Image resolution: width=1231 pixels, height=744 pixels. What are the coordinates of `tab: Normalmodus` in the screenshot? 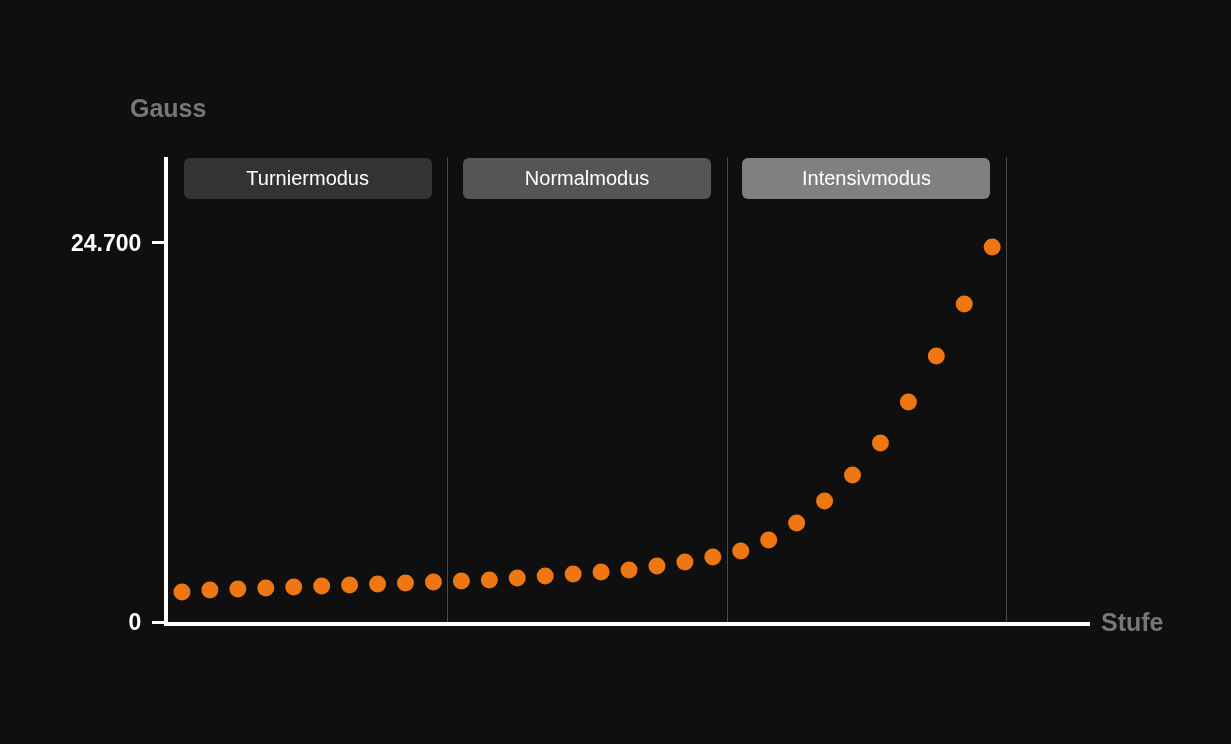 It's located at (587, 178).